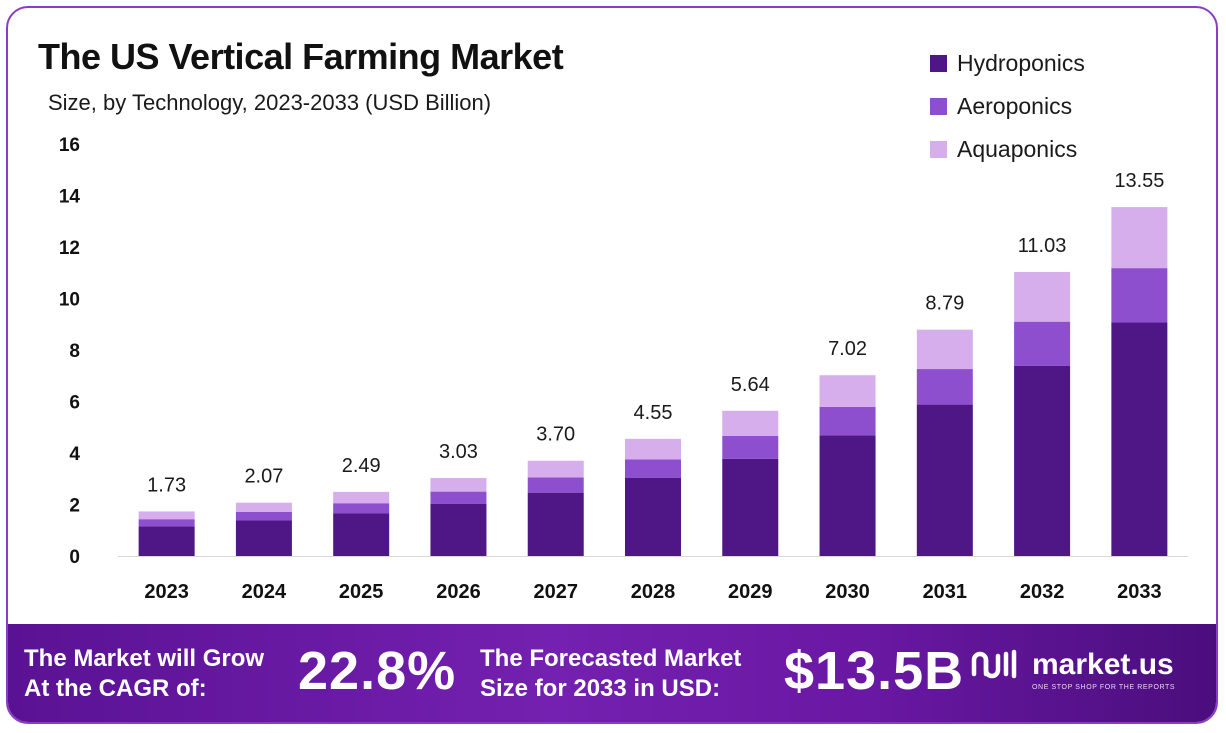  What do you see at coordinates (458, 592) in the screenshot?
I see `x-tick-label: 2026` at bounding box center [458, 592].